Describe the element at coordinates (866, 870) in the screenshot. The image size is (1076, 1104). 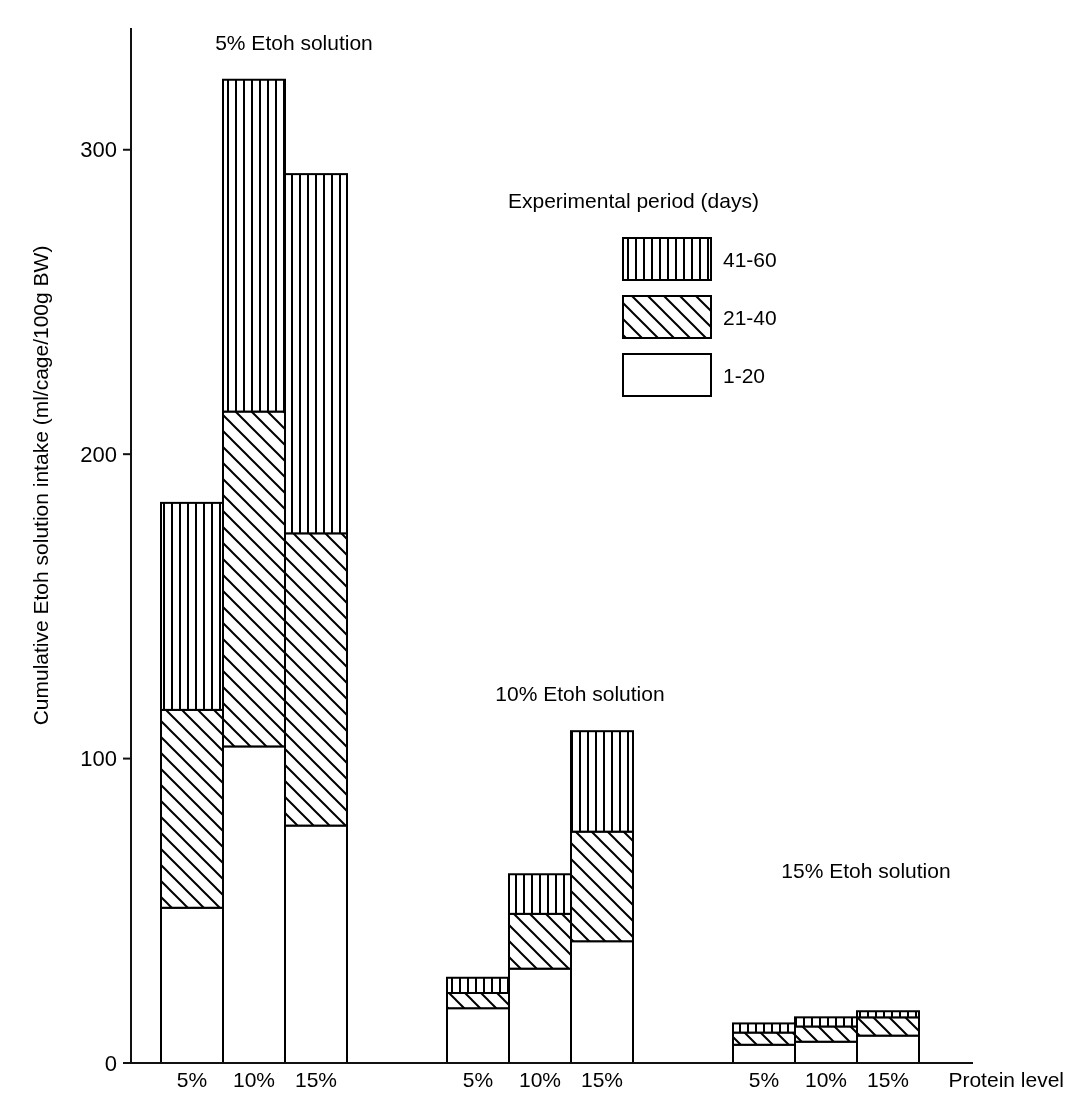
I see `annotation: 15% Etoh solution` at that location.